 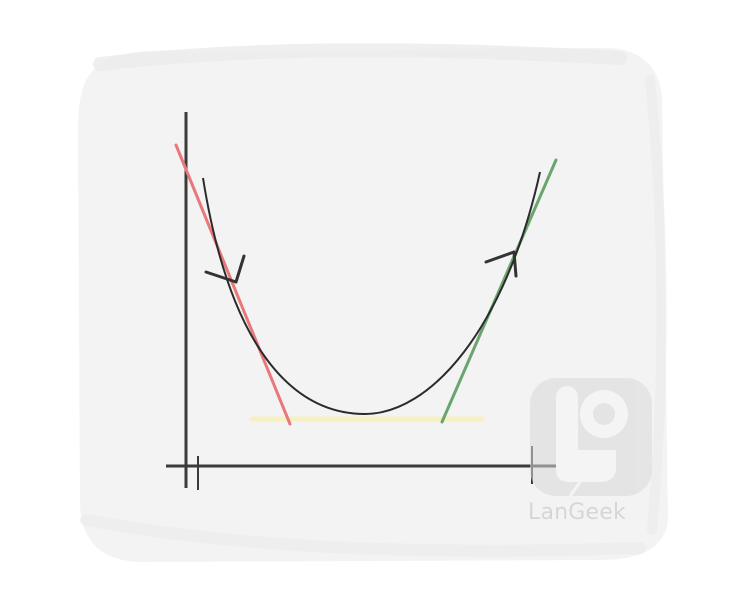 I want to click on langeek-logo-icon, so click(x=591, y=437).